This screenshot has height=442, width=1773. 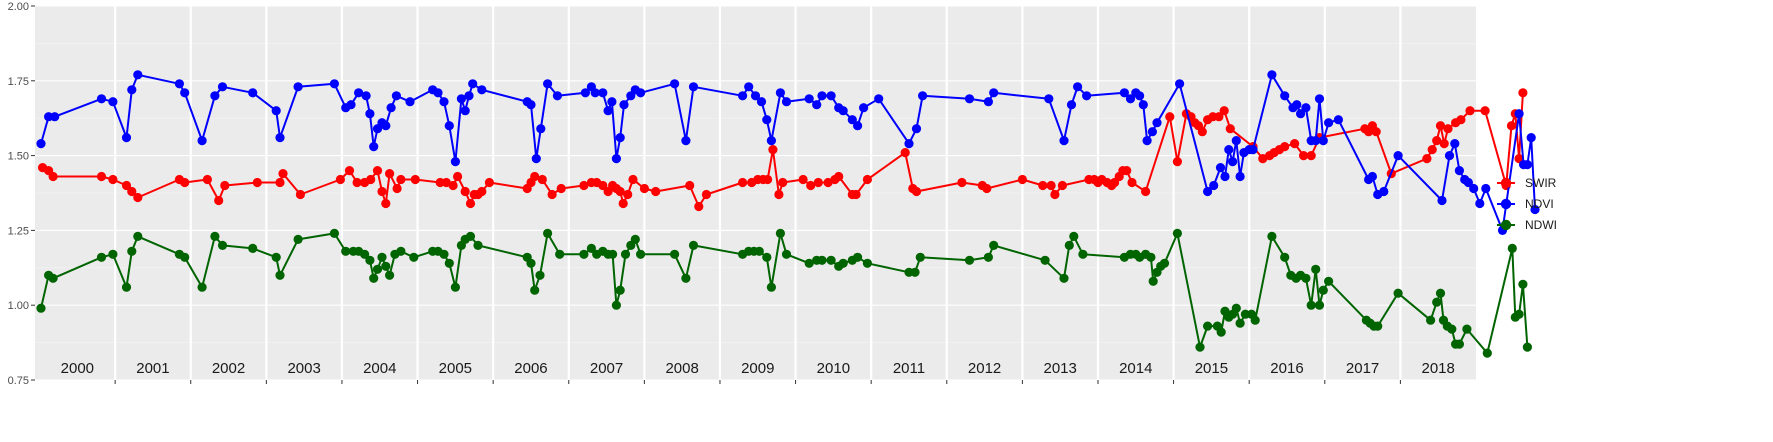 I want to click on year-label: 2003, so click(x=303, y=368).